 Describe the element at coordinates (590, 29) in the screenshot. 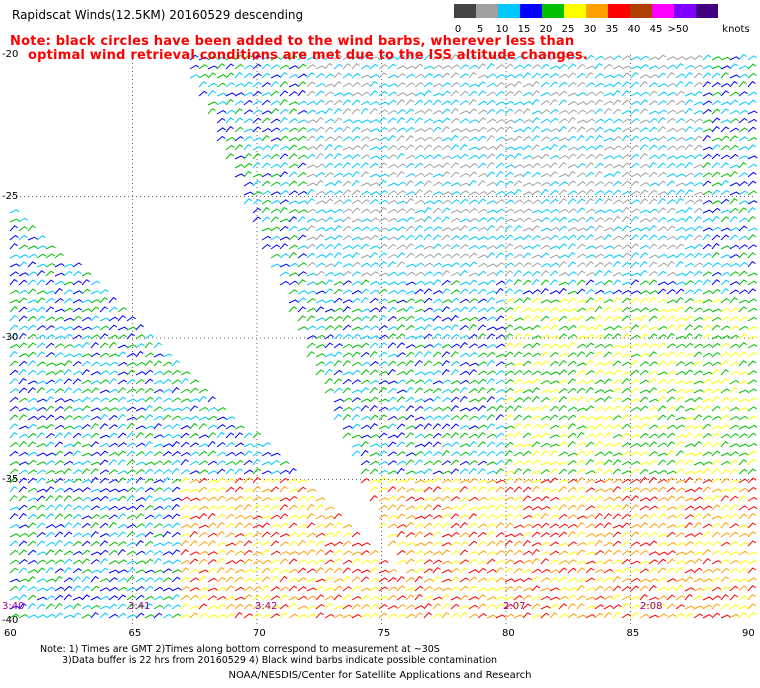

I see `colorbar-label: 30` at that location.